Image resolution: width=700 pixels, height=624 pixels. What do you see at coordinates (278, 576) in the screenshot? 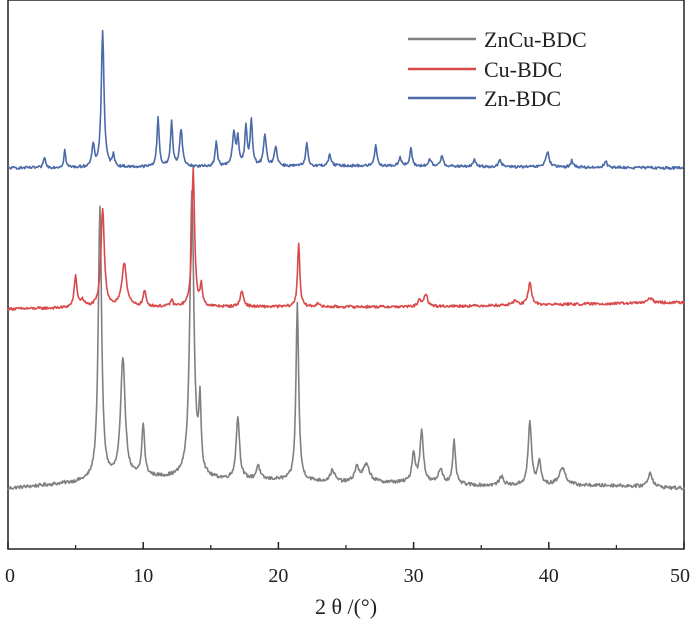
I see `x-tick-label: 20` at bounding box center [278, 576].